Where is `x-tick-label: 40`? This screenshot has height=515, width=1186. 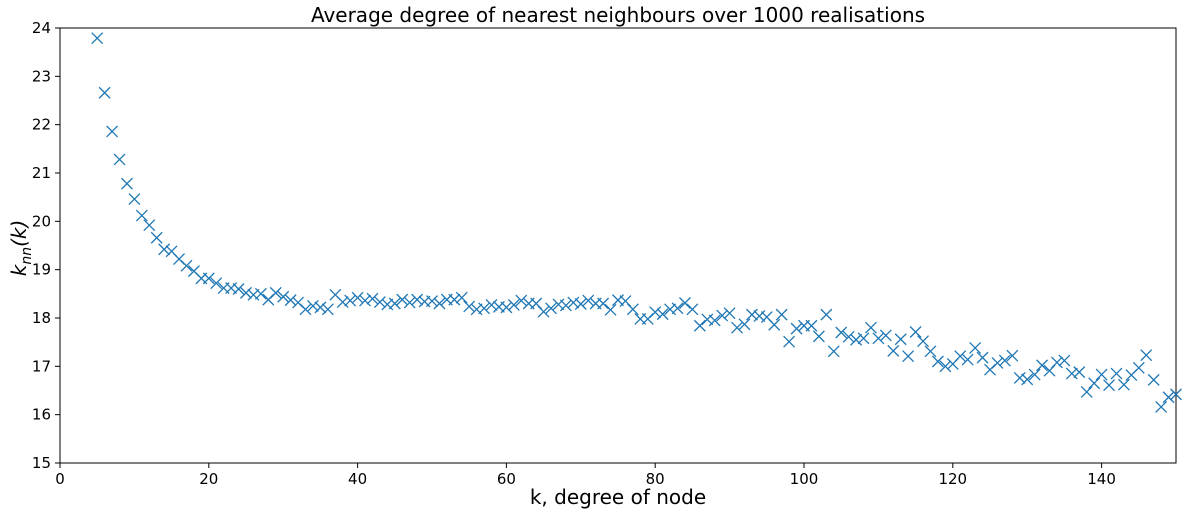
x-tick-label: 40 is located at coordinates (357, 479).